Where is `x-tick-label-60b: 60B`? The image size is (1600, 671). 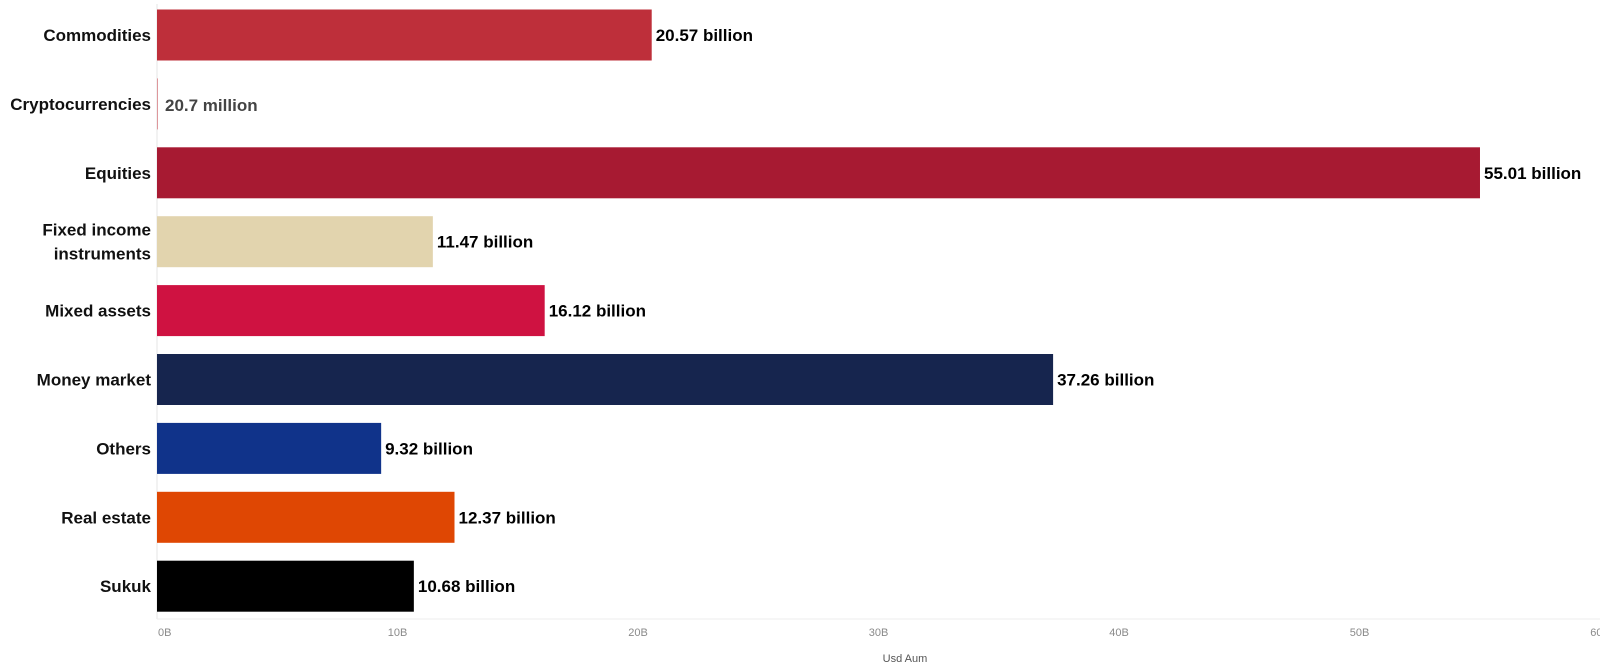 x-tick-label-60b: 60B is located at coordinates (1595, 633).